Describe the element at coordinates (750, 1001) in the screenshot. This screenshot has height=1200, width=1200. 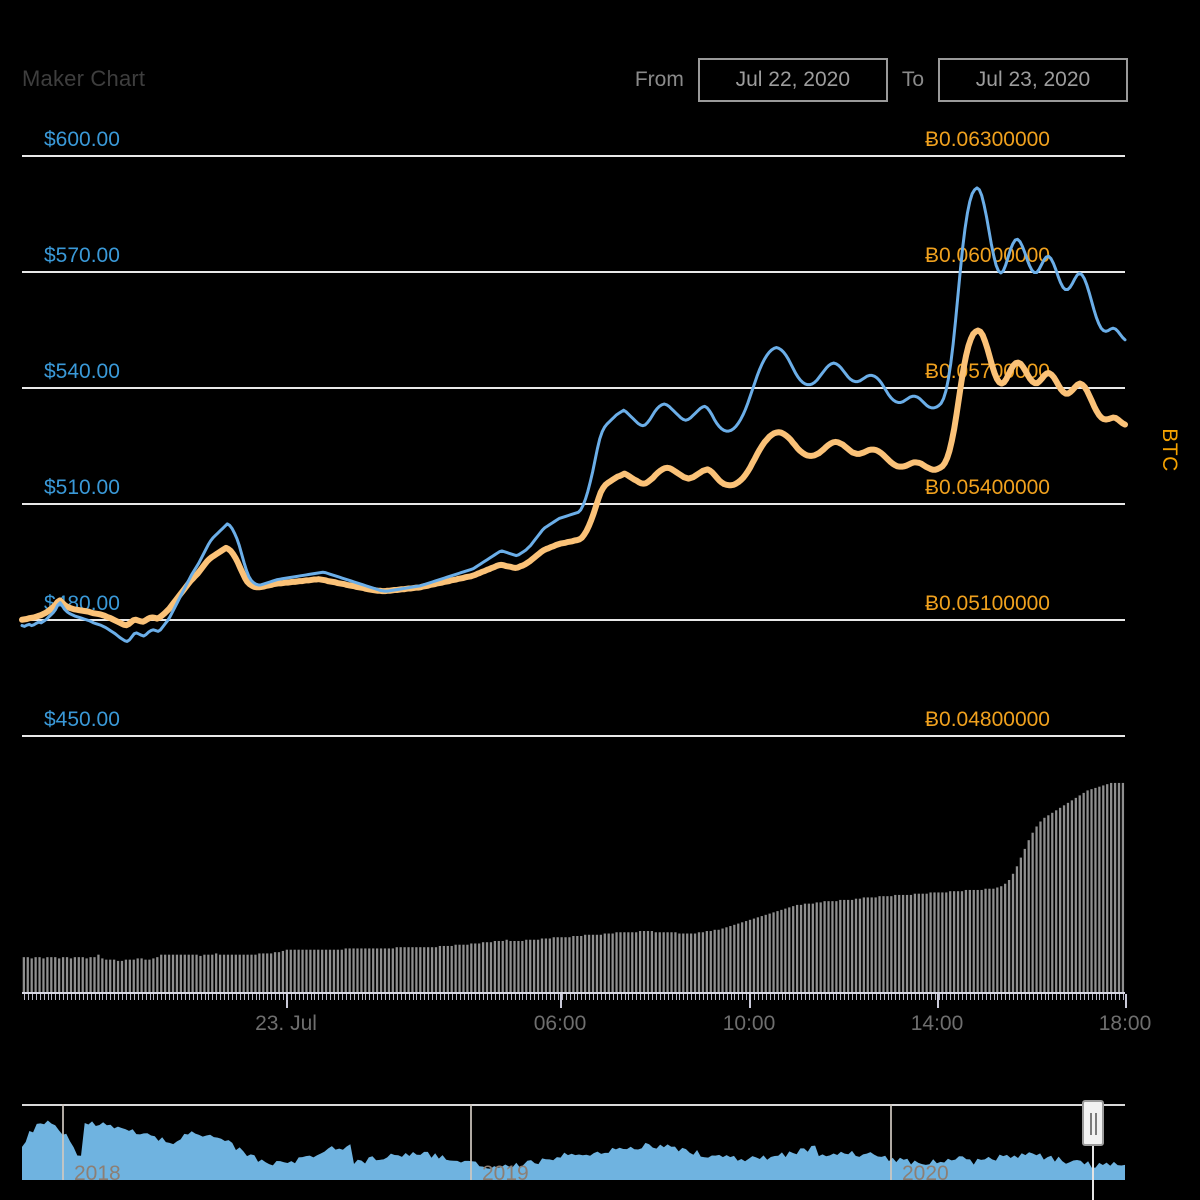
I see `x-axis-tick` at that location.